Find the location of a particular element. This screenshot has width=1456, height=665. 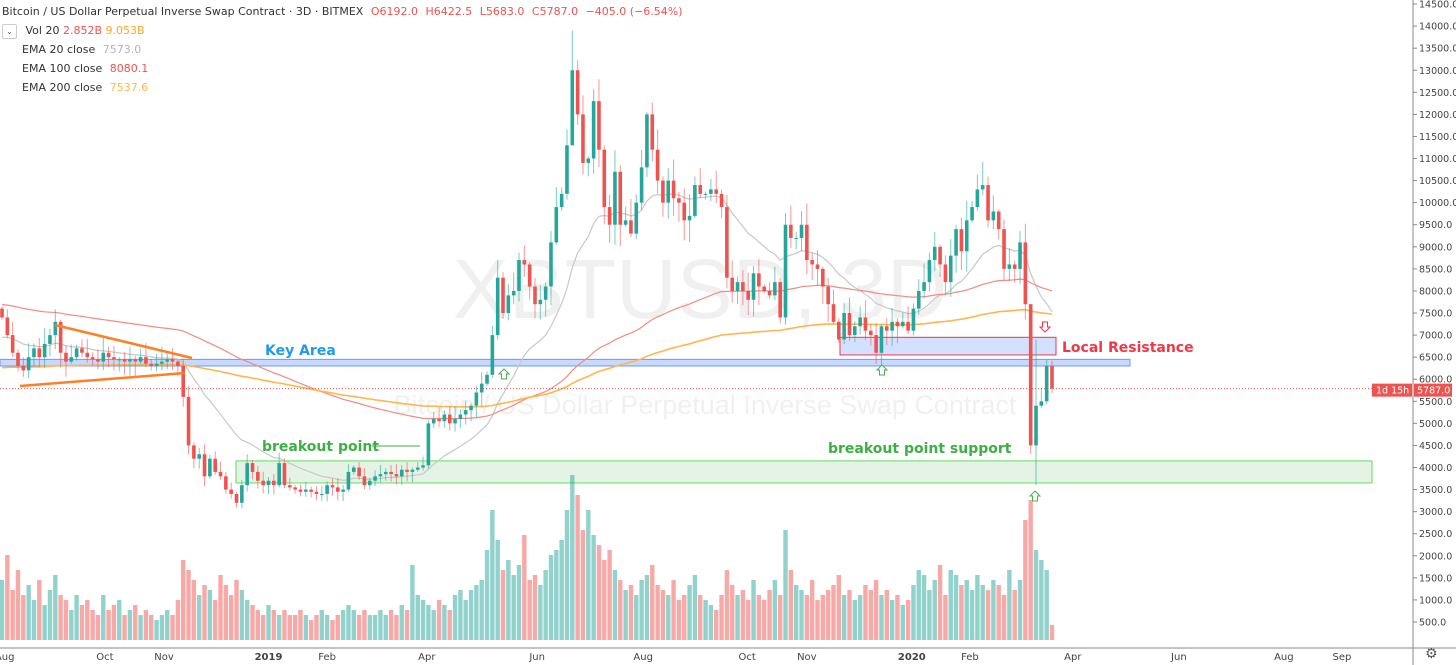

time-tick-label: 2020 is located at coordinates (912, 657).